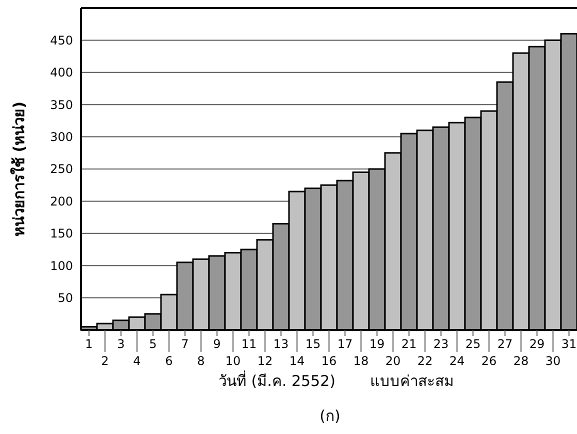 This screenshot has width=577, height=434. I want to click on x-tick-label: 27, so click(505, 344).